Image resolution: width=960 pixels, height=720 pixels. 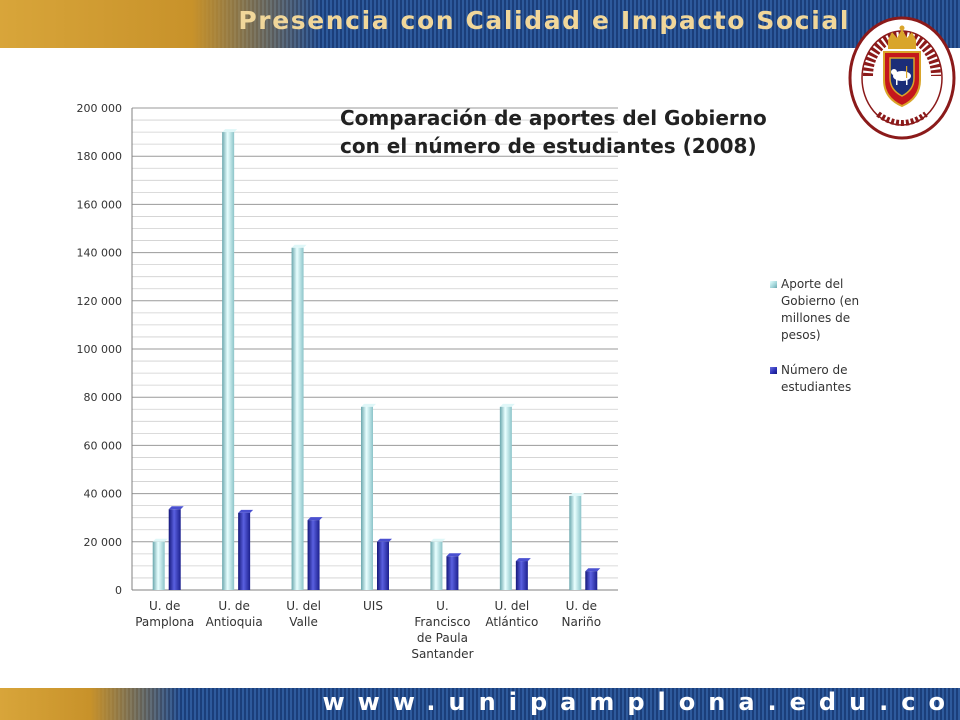 What do you see at coordinates (544, 20) in the screenshot?
I see `slogan: Presencia con Calidad e Impacto Social` at bounding box center [544, 20].